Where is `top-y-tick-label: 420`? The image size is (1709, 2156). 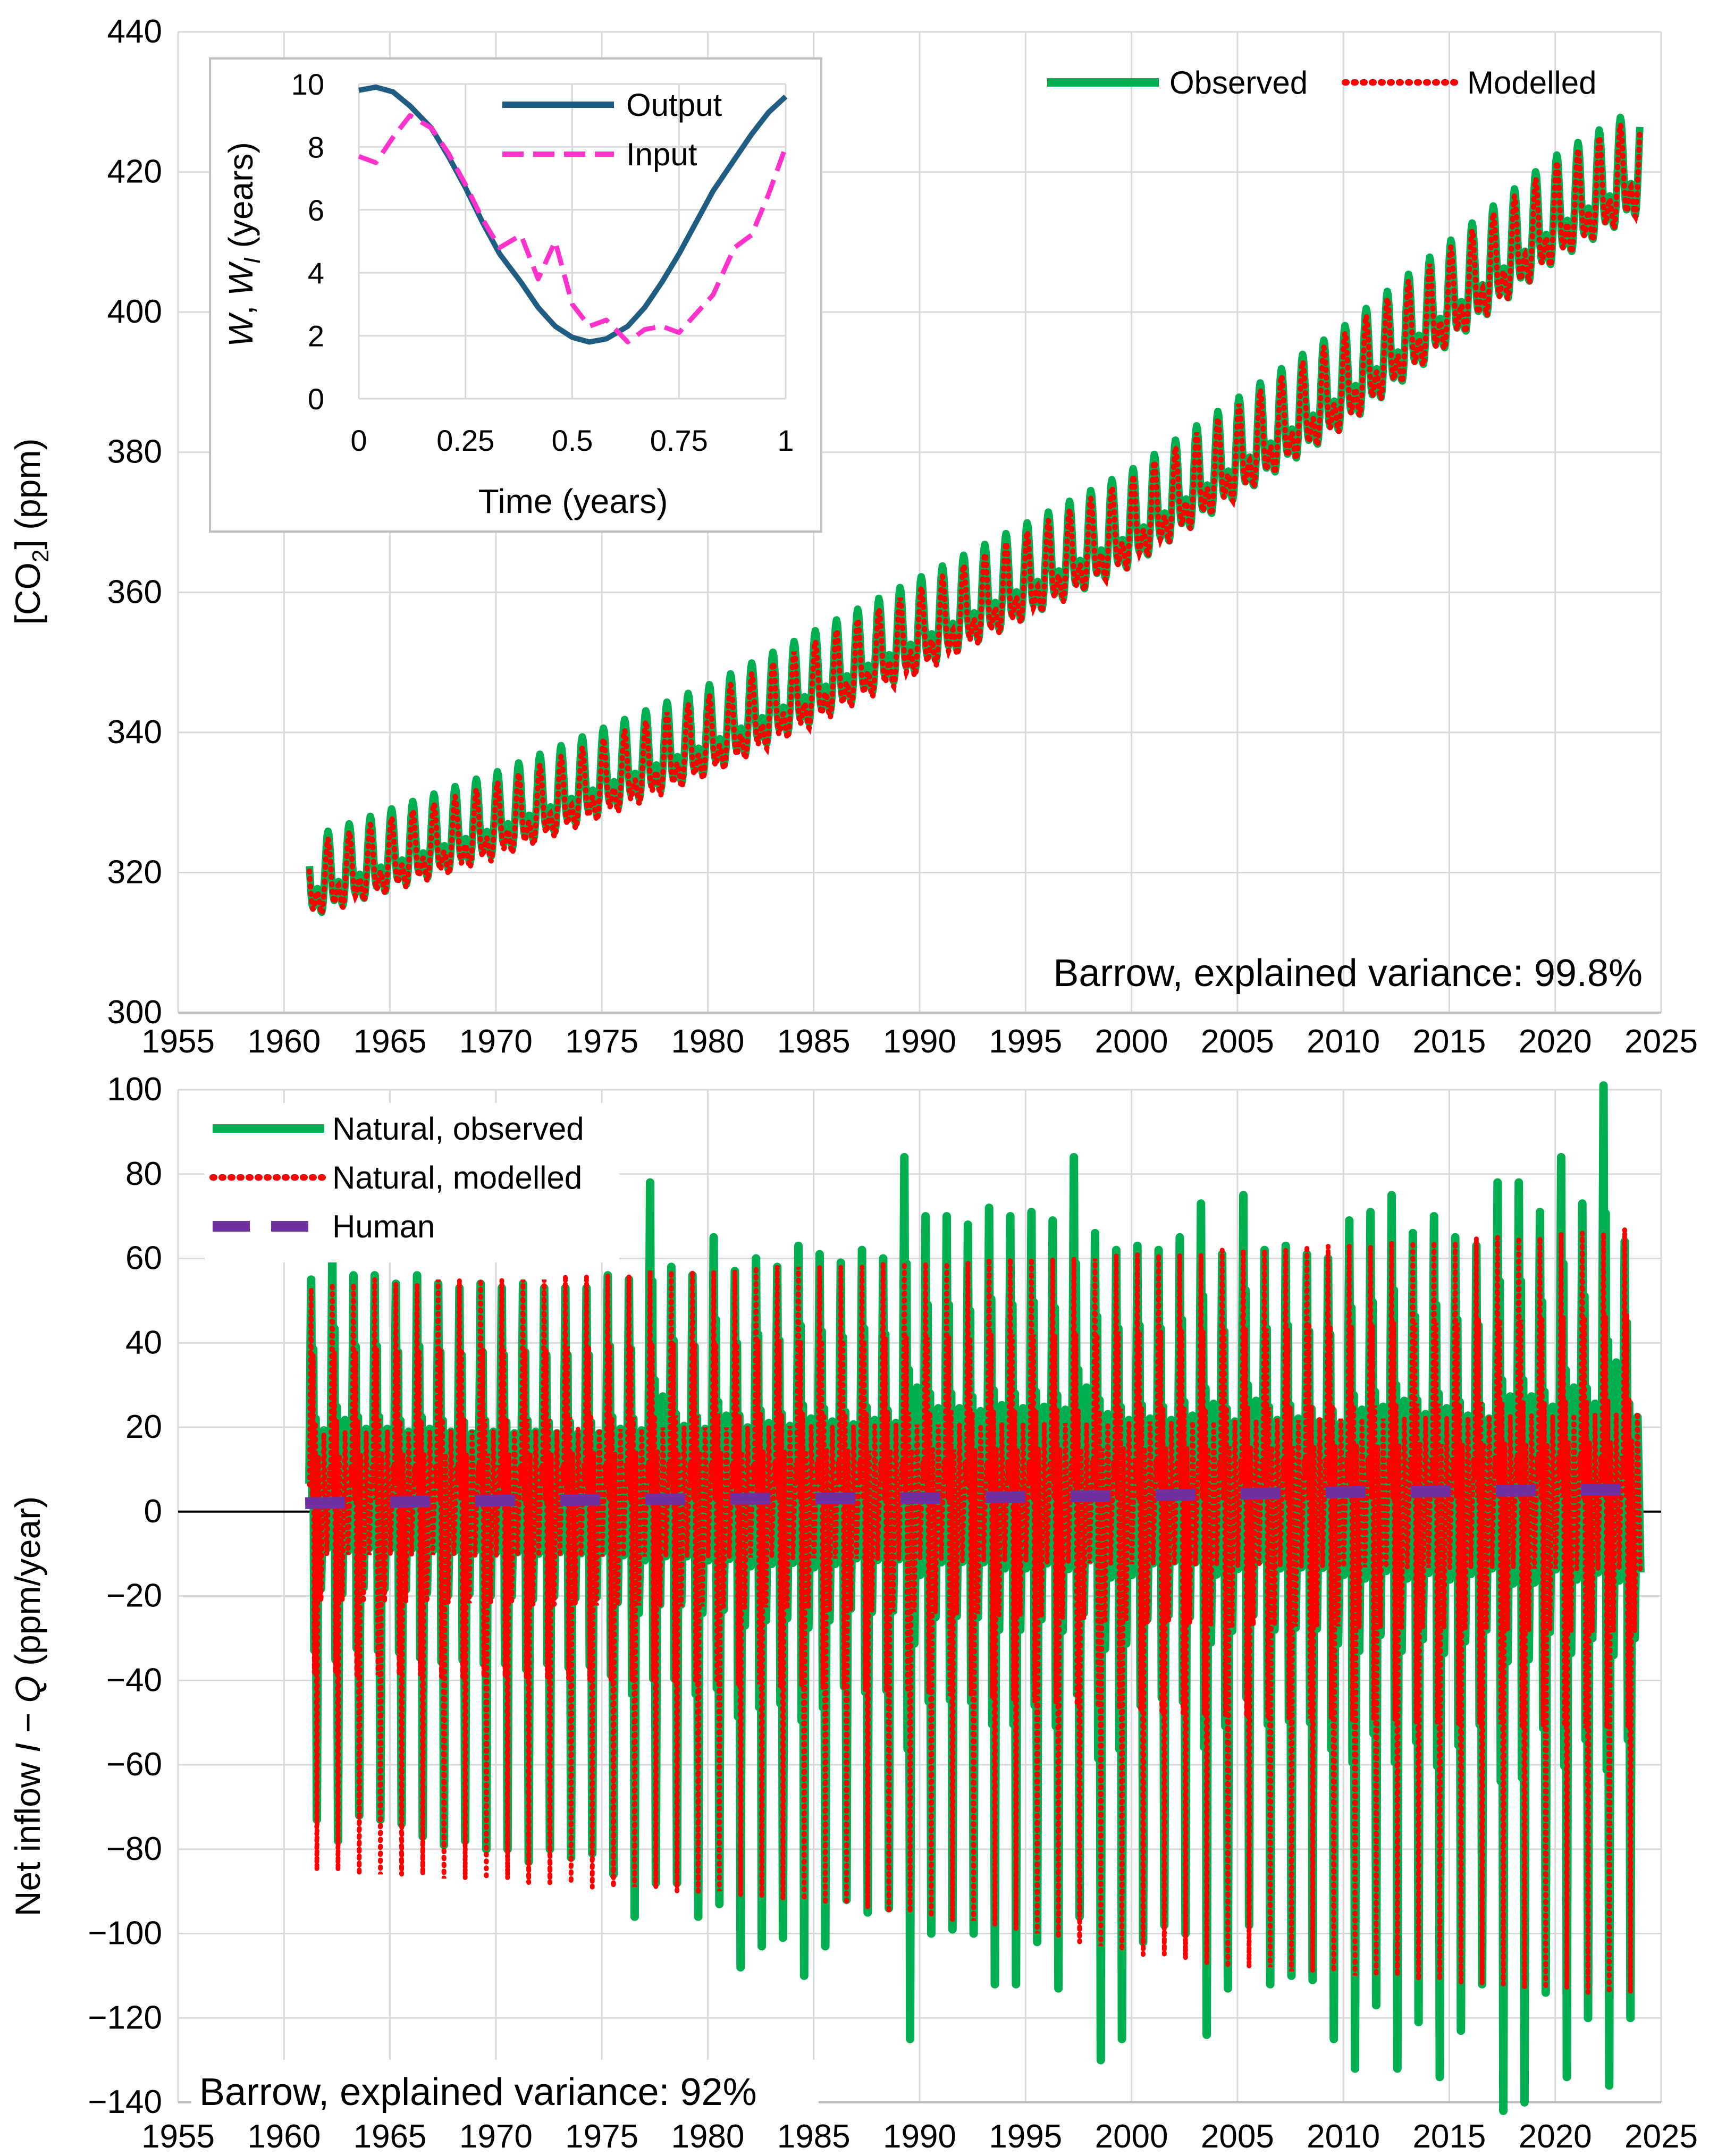 top-y-tick-label: 420 is located at coordinates (134, 172).